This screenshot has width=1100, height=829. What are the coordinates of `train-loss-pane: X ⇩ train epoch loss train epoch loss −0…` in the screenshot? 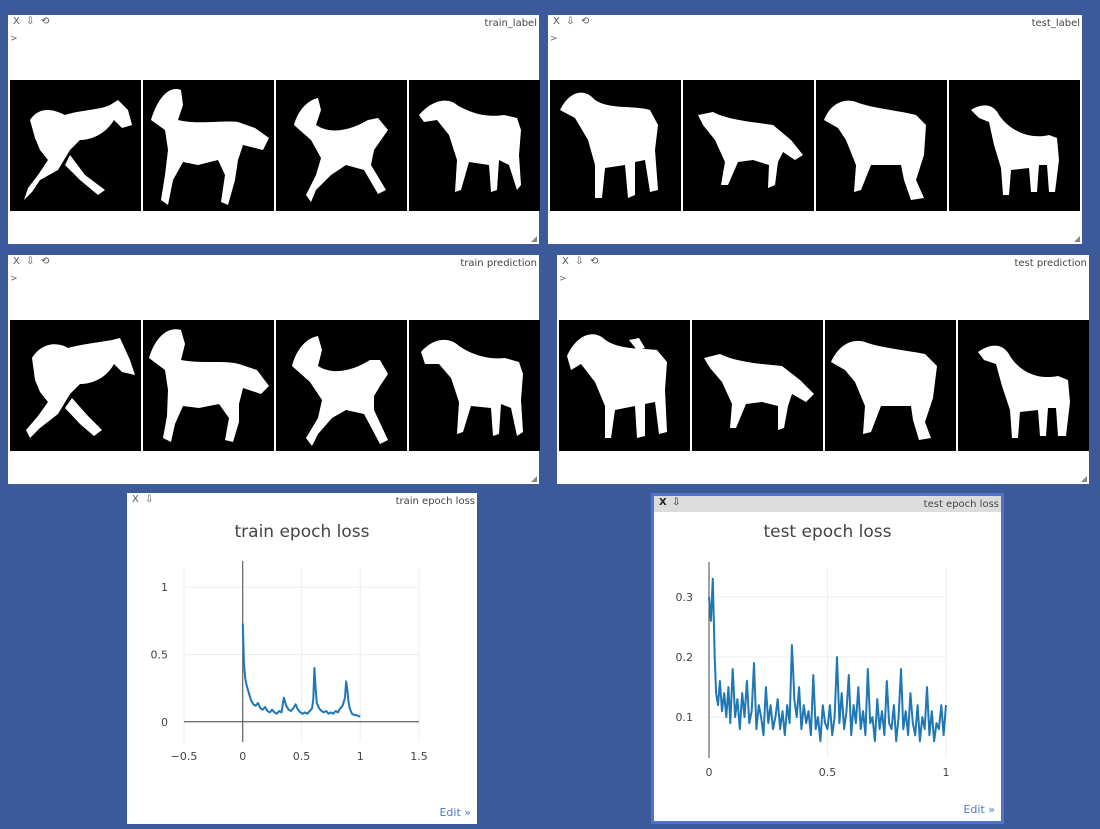 It's located at (302, 658).